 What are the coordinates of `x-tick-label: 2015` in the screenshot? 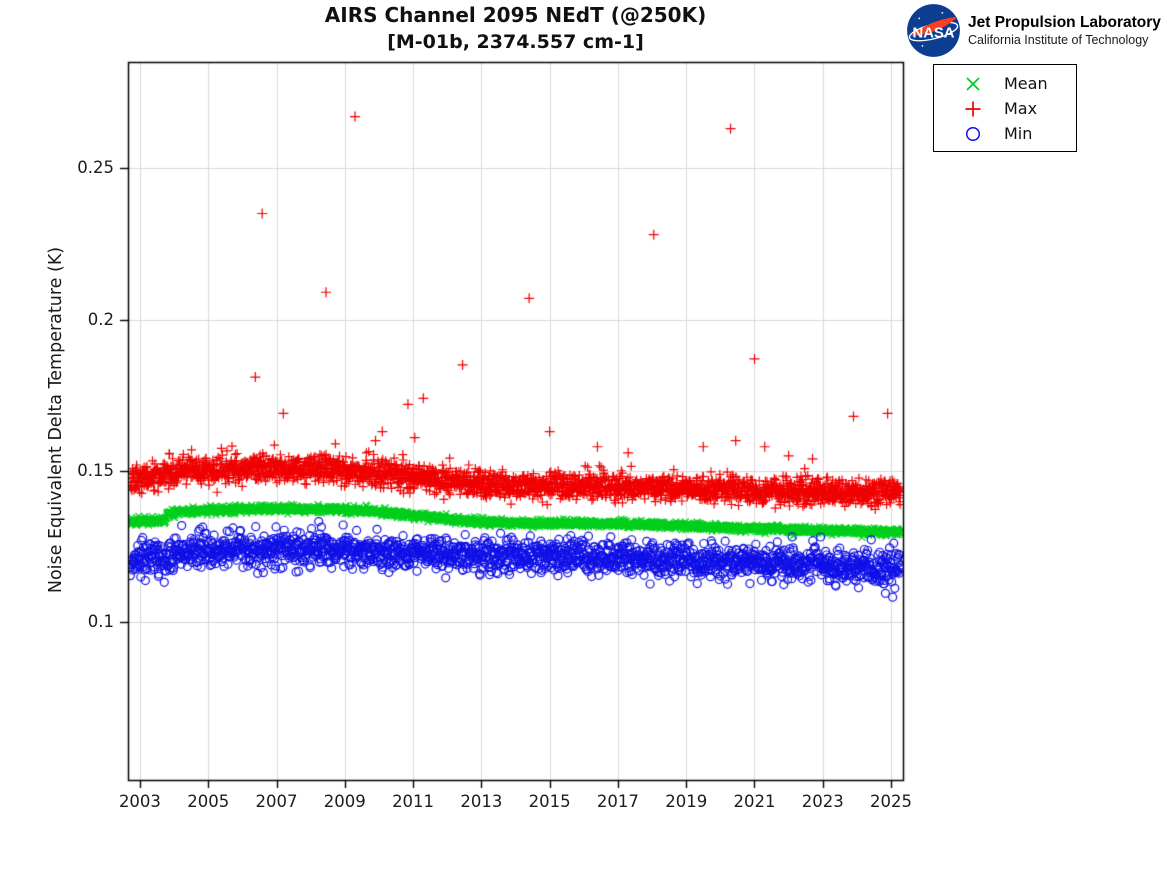 It's located at (549, 801).